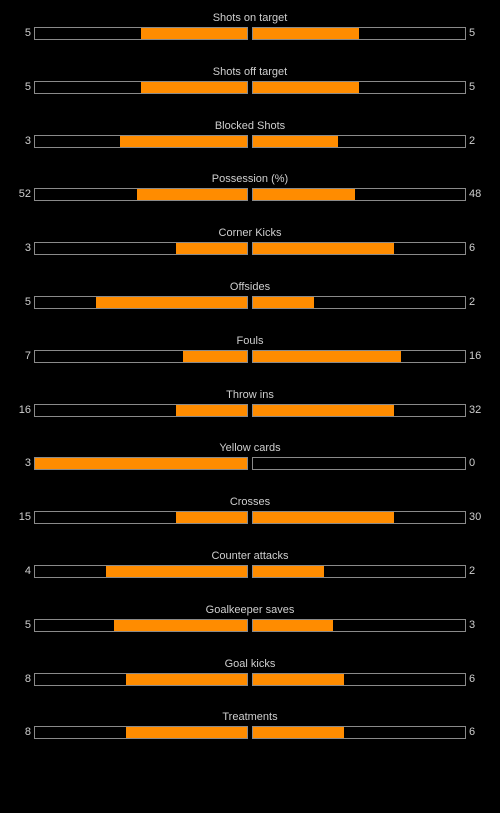 The image size is (500, 813). Describe the element at coordinates (250, 247) in the screenshot. I see `stat-row: Corner Kicks 3 6` at that location.